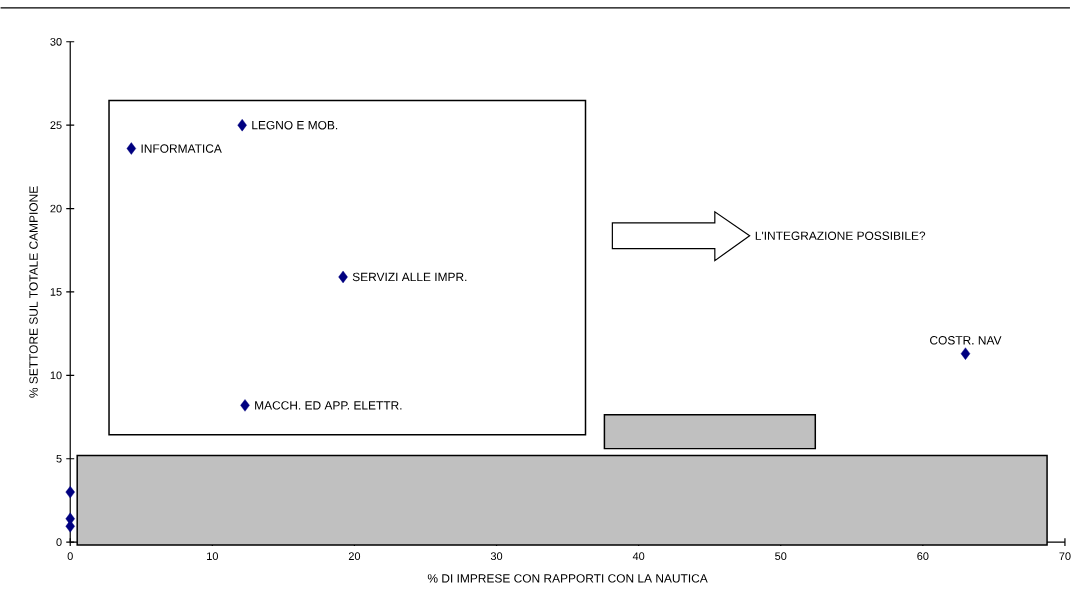 This screenshot has width=1075, height=615. Describe the element at coordinates (295, 125) in the screenshot. I see `annotation: LEGNO E MOB.` at that location.